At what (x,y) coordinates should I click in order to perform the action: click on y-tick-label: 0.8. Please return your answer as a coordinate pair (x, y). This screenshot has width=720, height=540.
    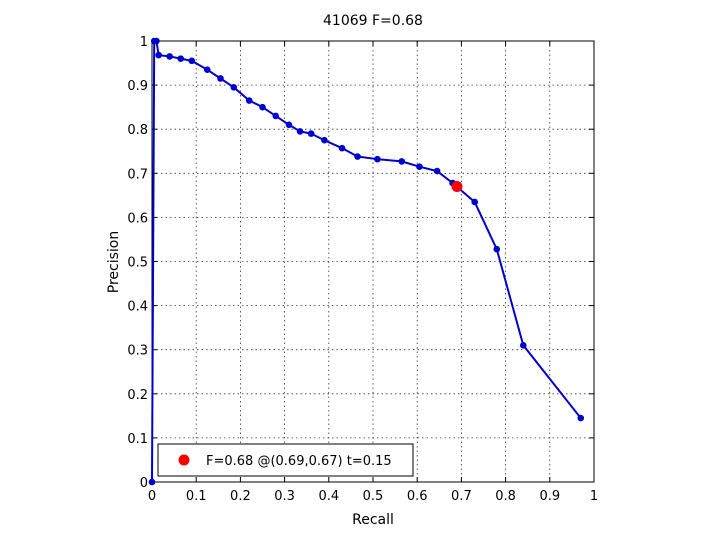
    Looking at the image, I should click on (137, 130).